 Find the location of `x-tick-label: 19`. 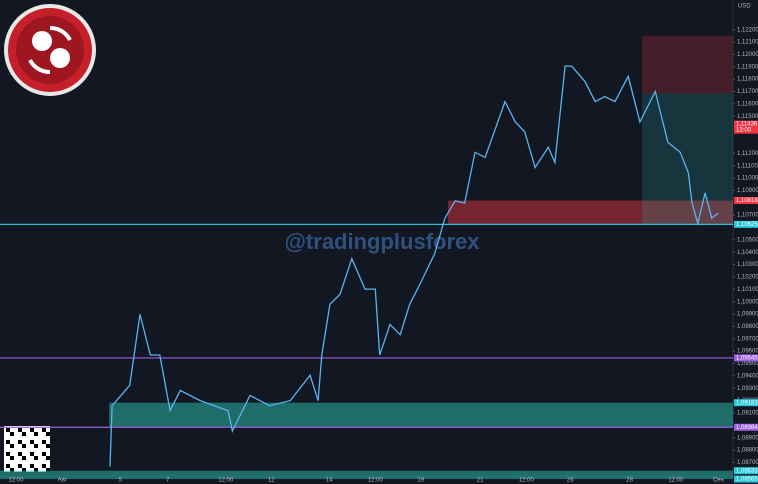

x-tick-label: 19 is located at coordinates (420, 481).